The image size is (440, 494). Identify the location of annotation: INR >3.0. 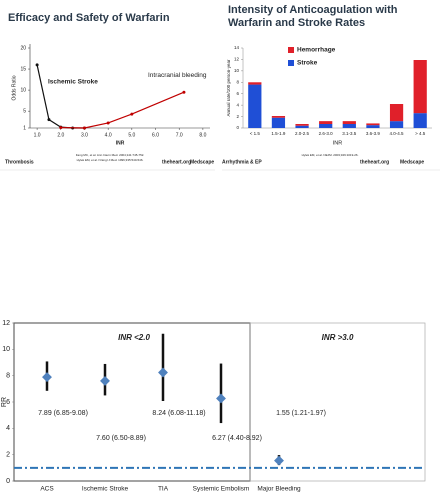
(338, 337).